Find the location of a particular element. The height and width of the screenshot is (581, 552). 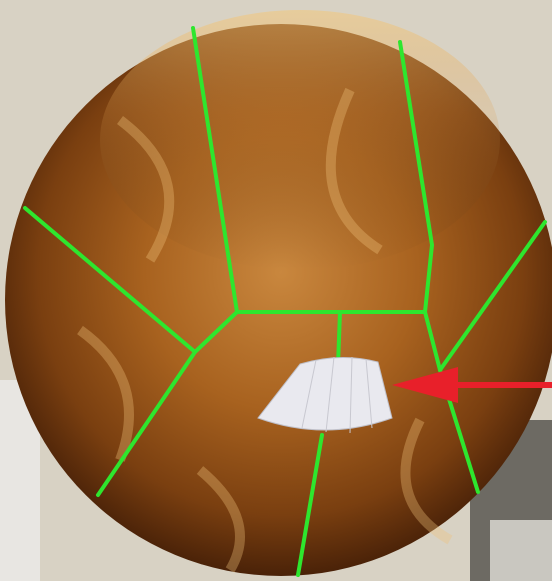

white-panel is located at coordinates (325, 393).